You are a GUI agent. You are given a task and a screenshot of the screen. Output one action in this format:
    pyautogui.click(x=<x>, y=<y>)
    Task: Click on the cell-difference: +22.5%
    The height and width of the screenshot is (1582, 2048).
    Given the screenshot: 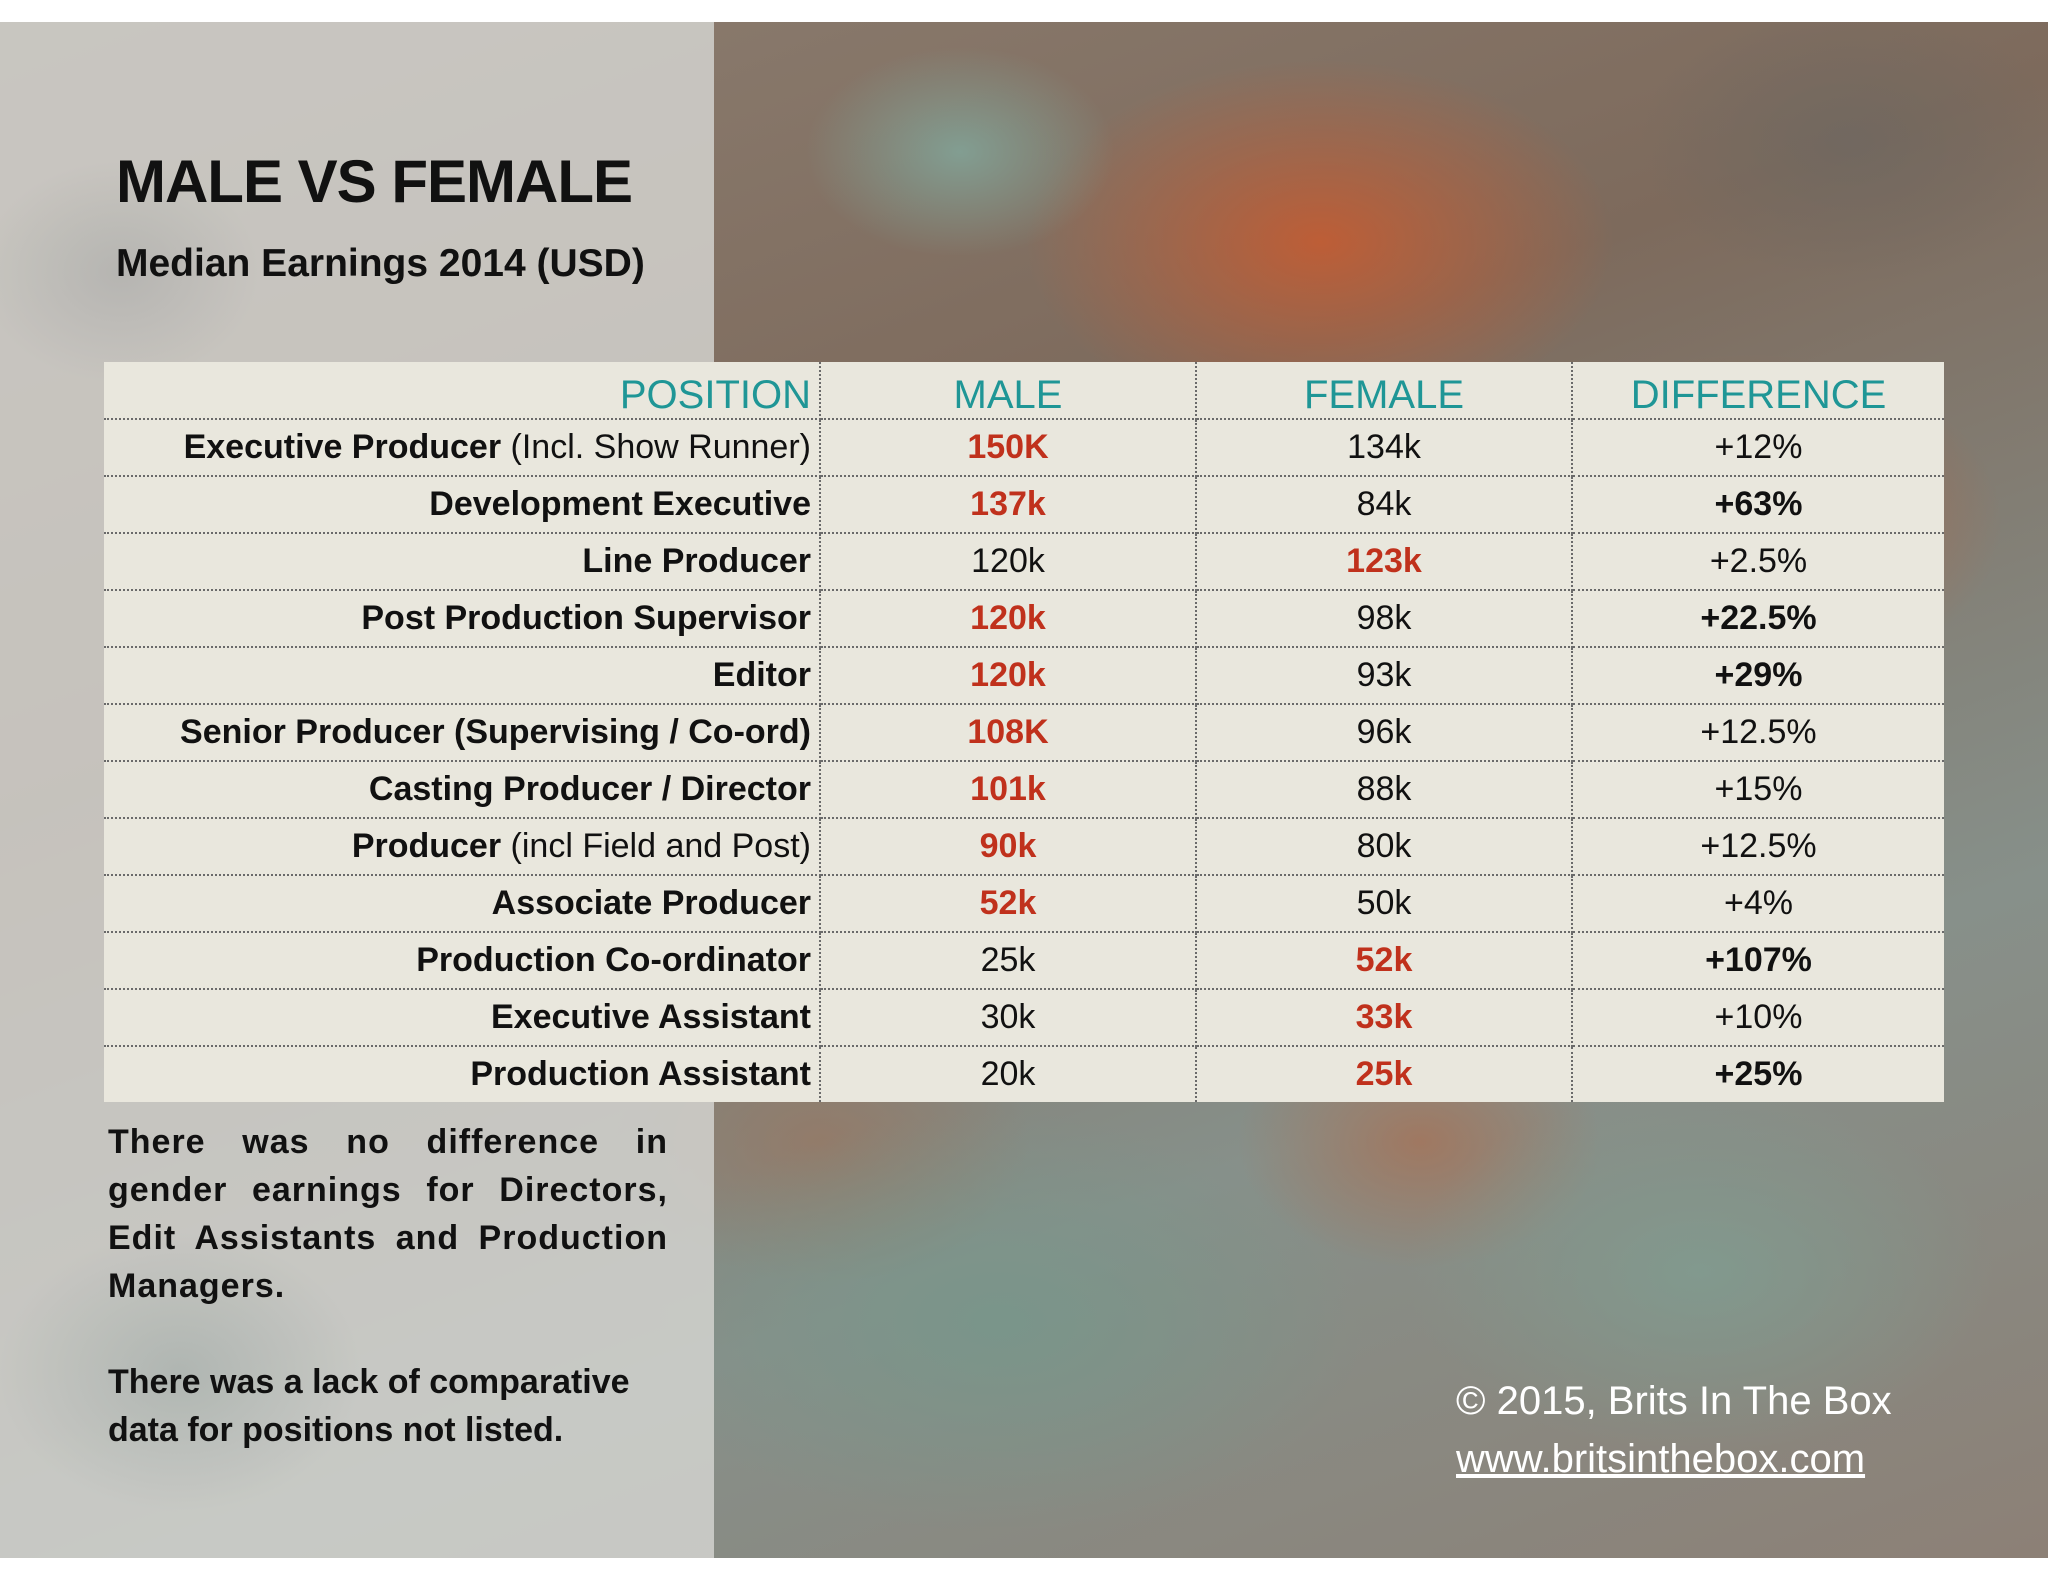 What is the action you would take?
    pyautogui.click(x=1758, y=619)
    